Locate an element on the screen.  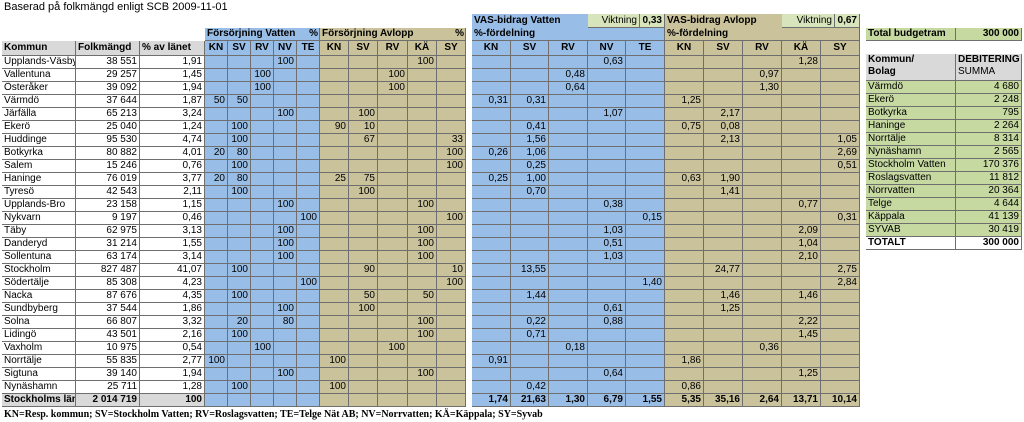
debitering-name: SYVAB is located at coordinates (911, 230).